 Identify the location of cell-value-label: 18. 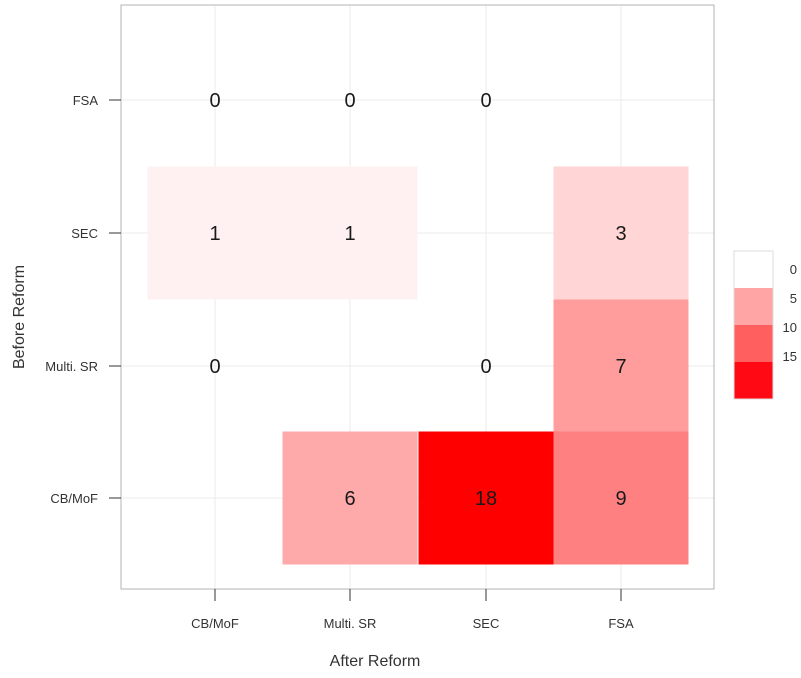
(486, 499).